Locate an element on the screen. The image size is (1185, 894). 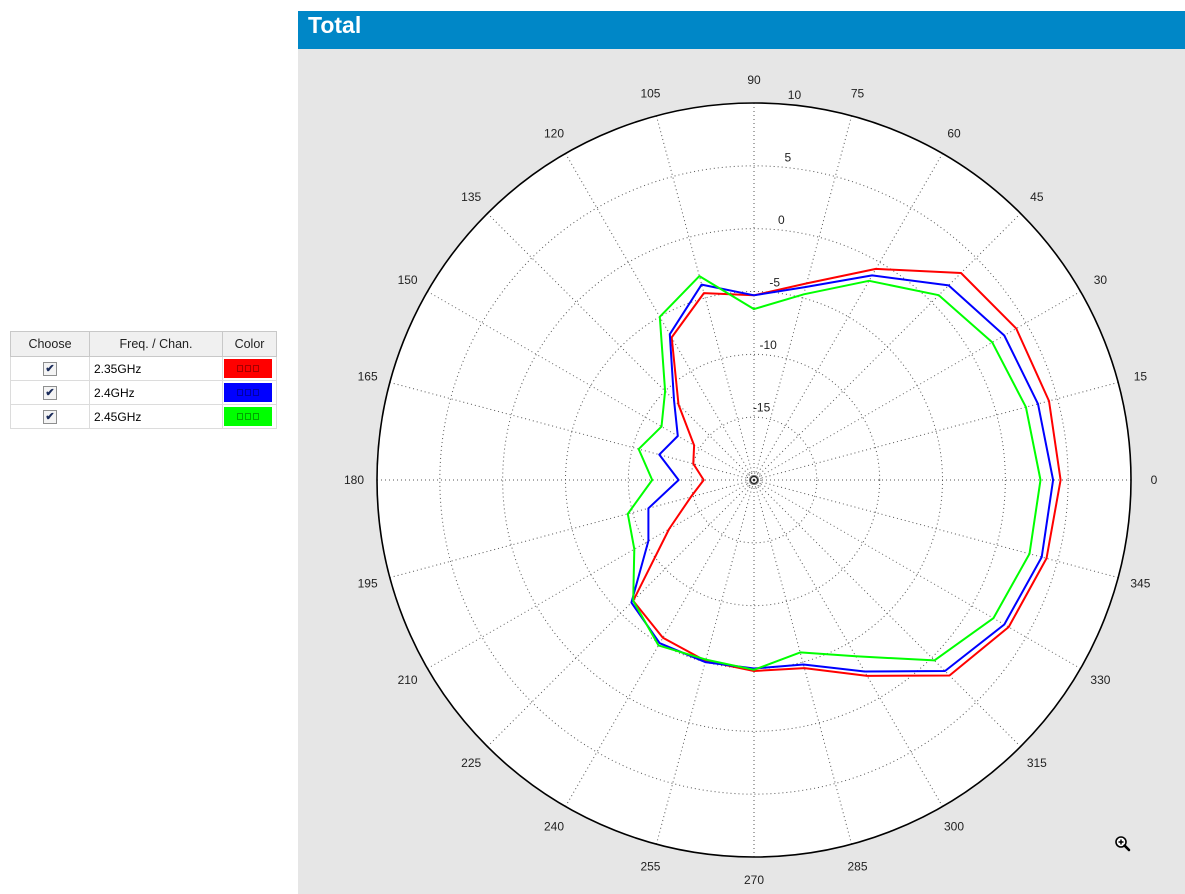
angle-tick-label: 345 is located at coordinates (1140, 584).